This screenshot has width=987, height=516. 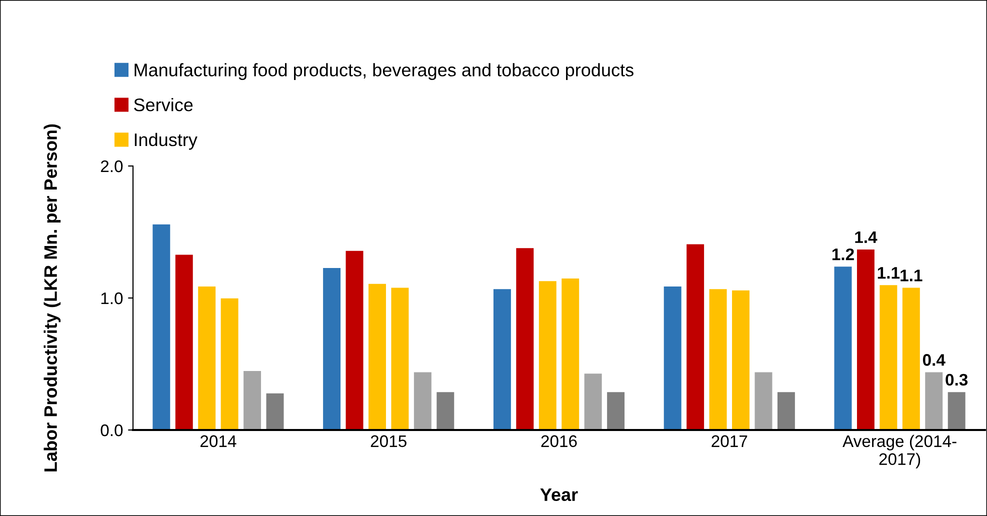 I want to click on x-tick-label: 2016, so click(x=559, y=441).